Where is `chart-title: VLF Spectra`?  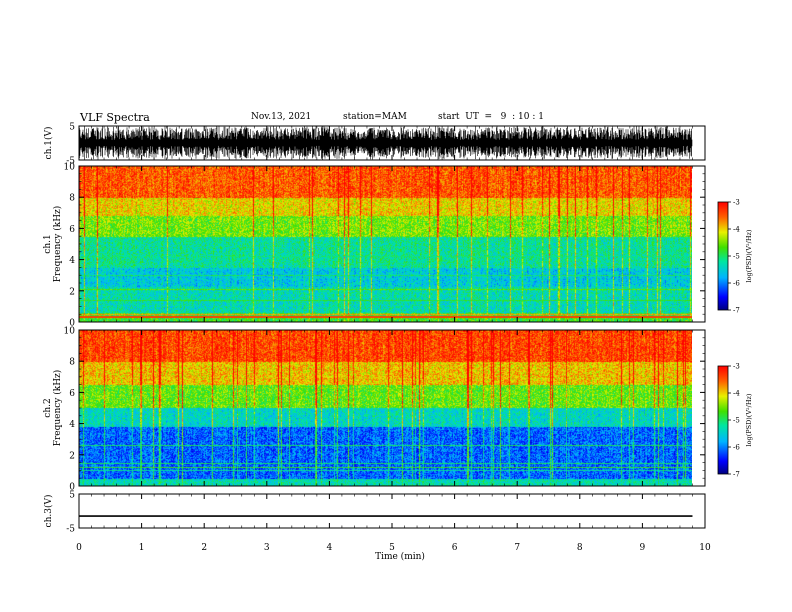
chart-title: VLF Spectra is located at coordinates (115, 117).